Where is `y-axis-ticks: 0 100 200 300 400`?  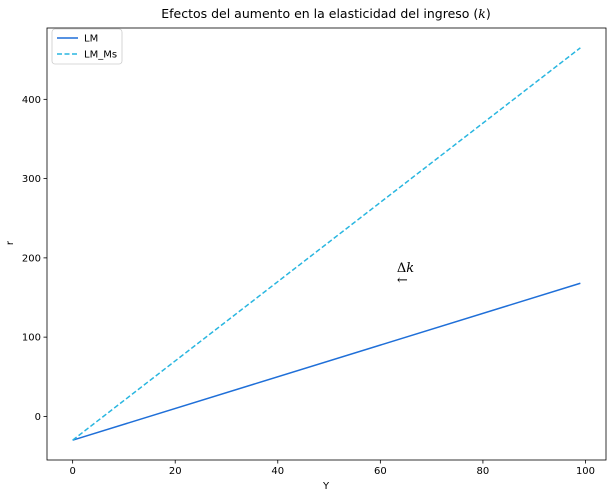 y-axis-ticks: 0 100 200 300 400 is located at coordinates (34, 259).